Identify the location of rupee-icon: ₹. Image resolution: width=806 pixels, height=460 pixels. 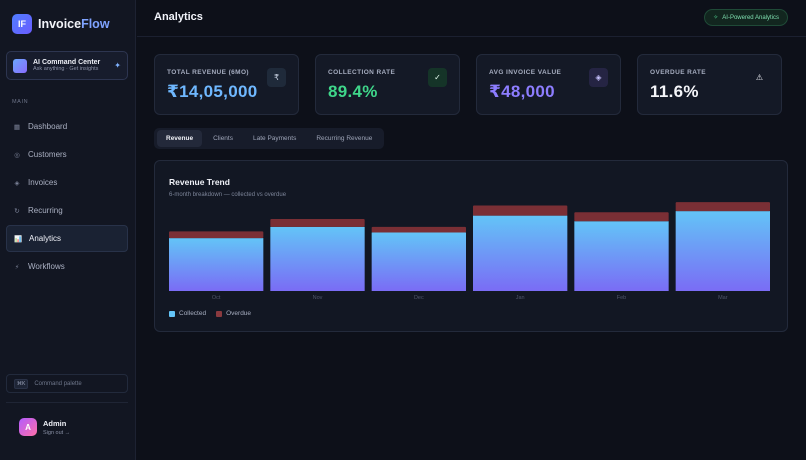
(276, 77).